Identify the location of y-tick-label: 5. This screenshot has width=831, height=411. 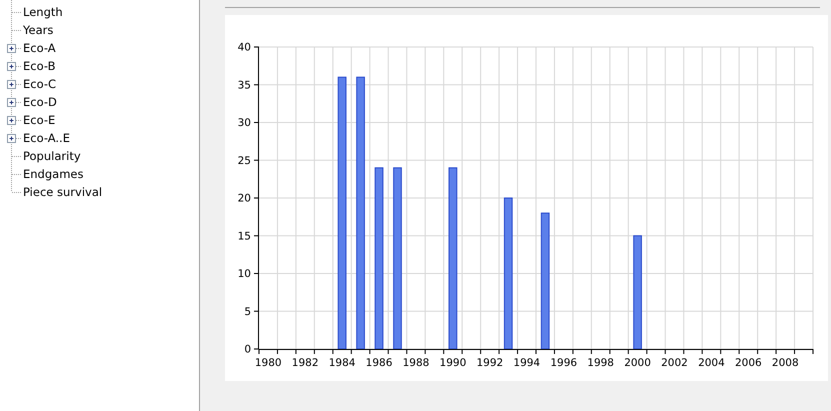
(247, 312).